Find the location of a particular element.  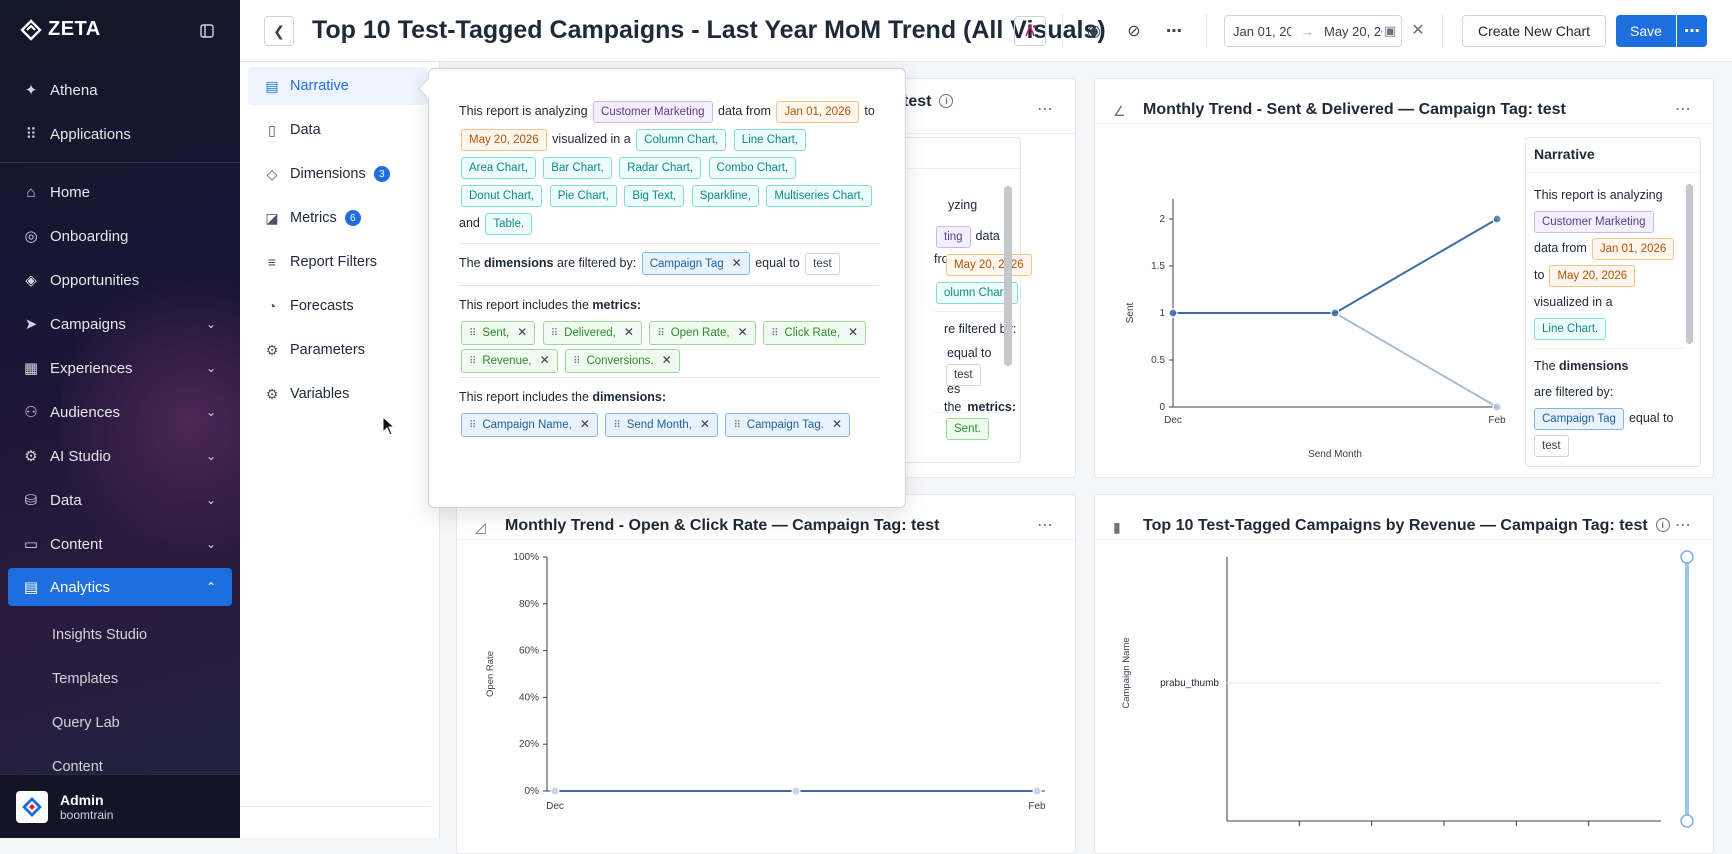

sidebar-item-analytics: ▤ Analytics ⌃ is located at coordinates (120, 587).